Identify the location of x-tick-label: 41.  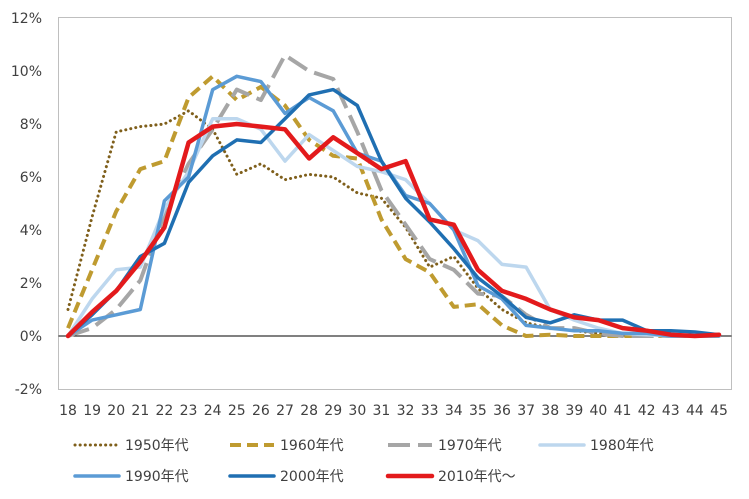
(623, 411).